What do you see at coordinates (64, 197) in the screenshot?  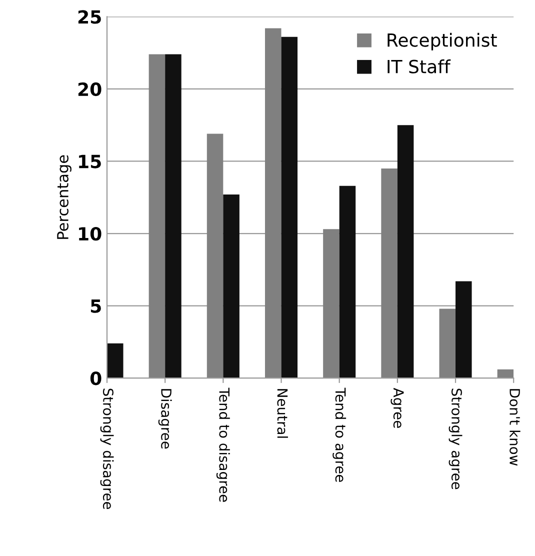 I see `y-axis-title: Percentage` at bounding box center [64, 197].